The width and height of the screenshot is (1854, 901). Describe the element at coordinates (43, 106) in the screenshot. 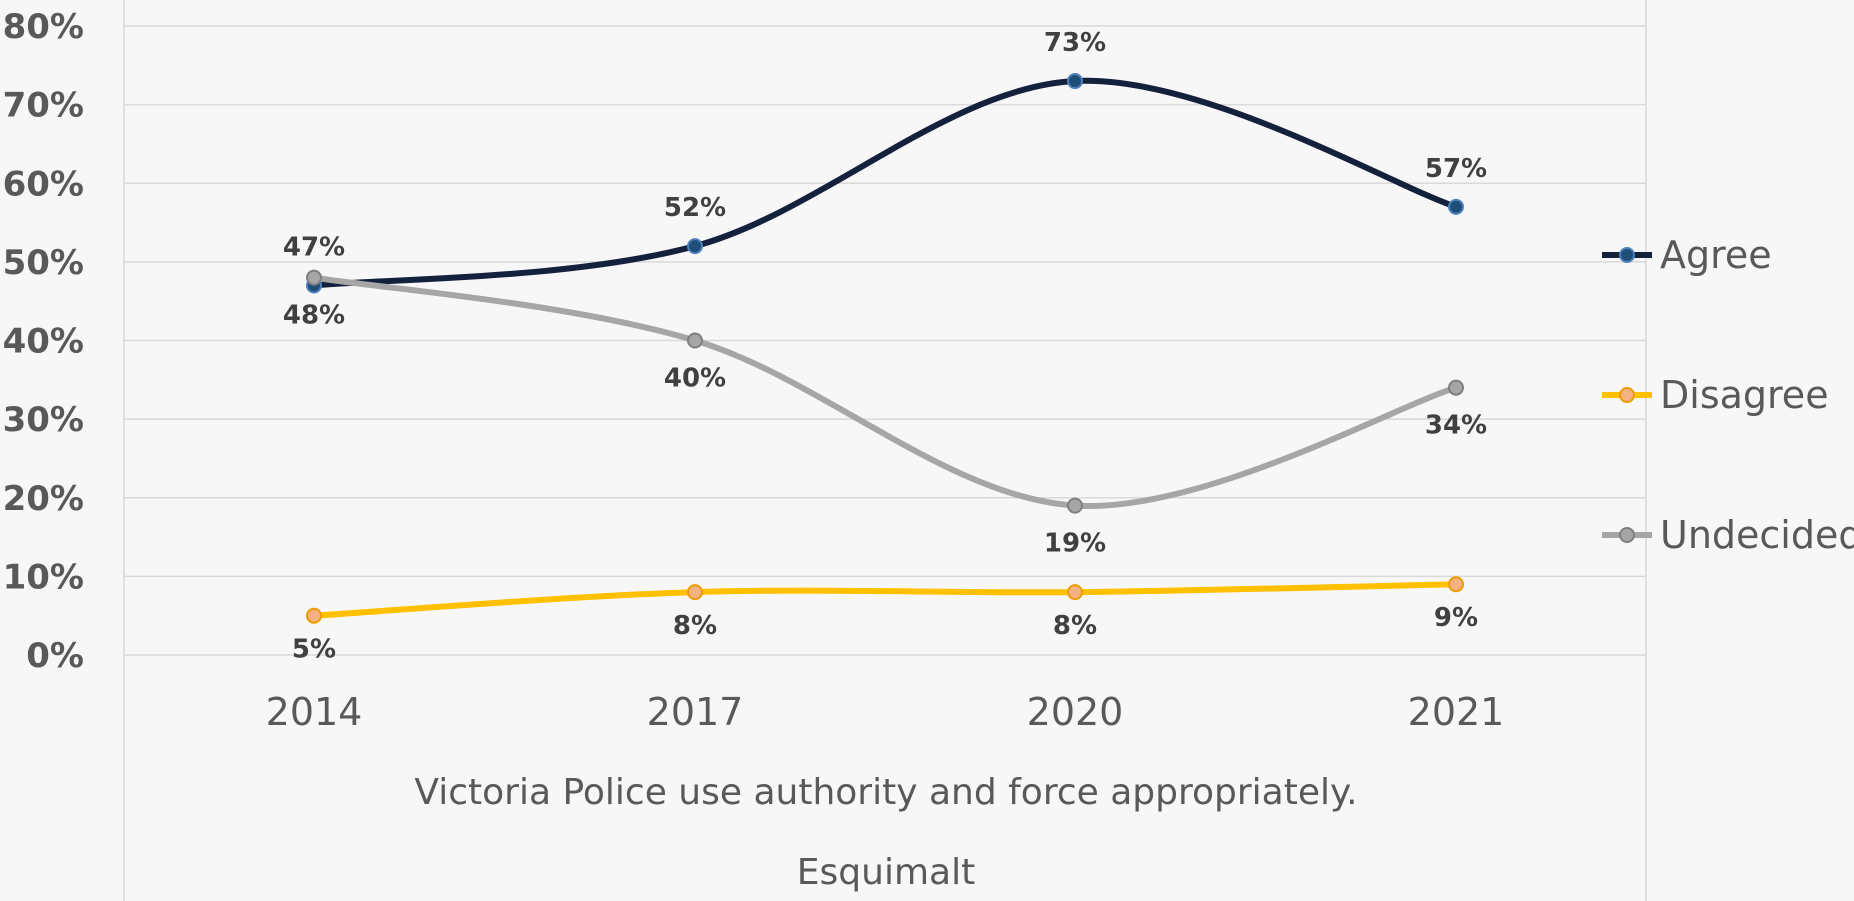

I see `y-tick-label: 70%` at that location.